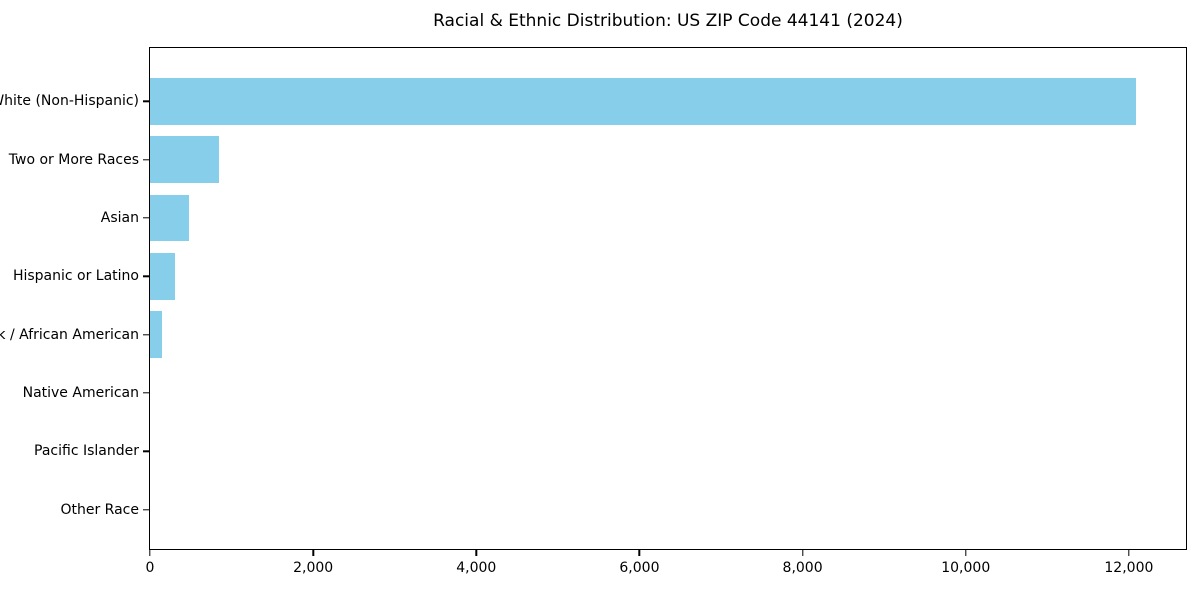 This screenshot has width=1200, height=600. Describe the element at coordinates (966, 568) in the screenshot. I see `x-tick-label: 10,000` at that location.